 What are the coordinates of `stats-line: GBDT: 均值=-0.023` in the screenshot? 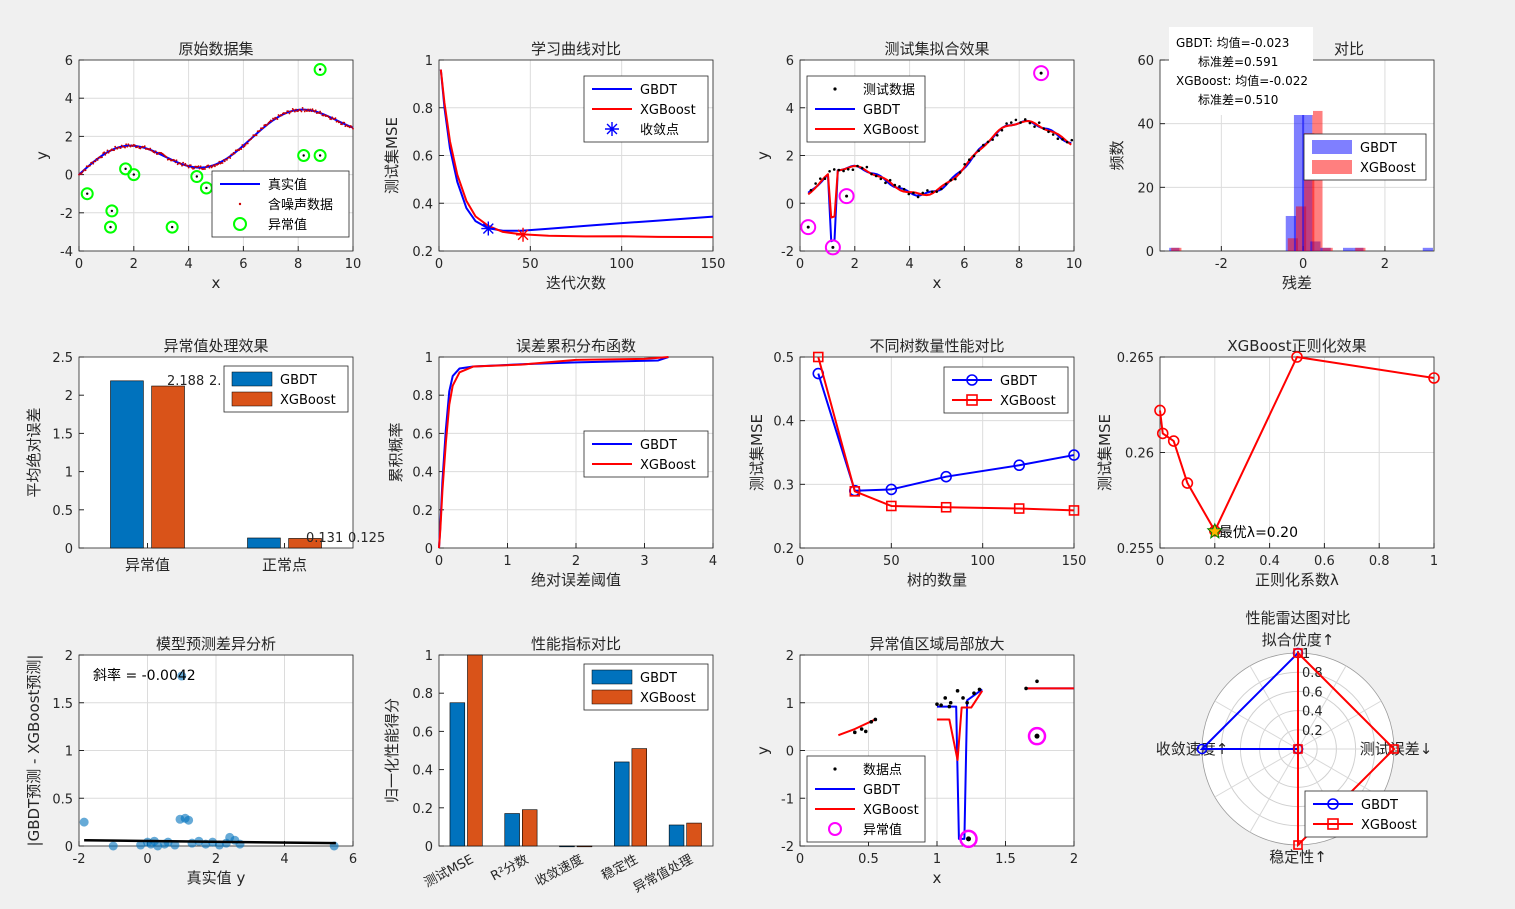 It's located at (1232, 42).